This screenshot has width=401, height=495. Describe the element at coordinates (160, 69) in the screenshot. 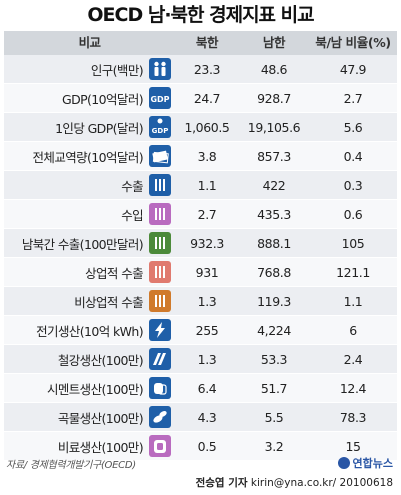

I see `people-icon` at that location.